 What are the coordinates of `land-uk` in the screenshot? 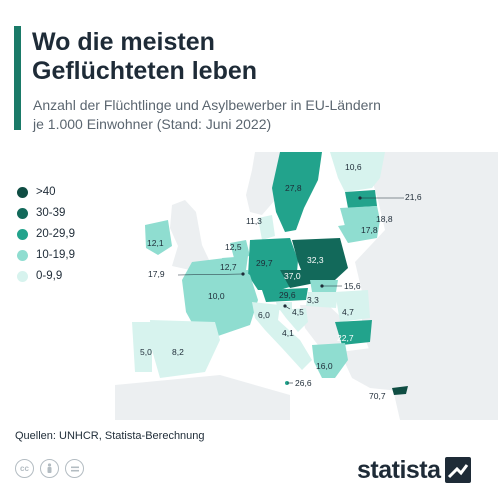 It's located at (190, 235).